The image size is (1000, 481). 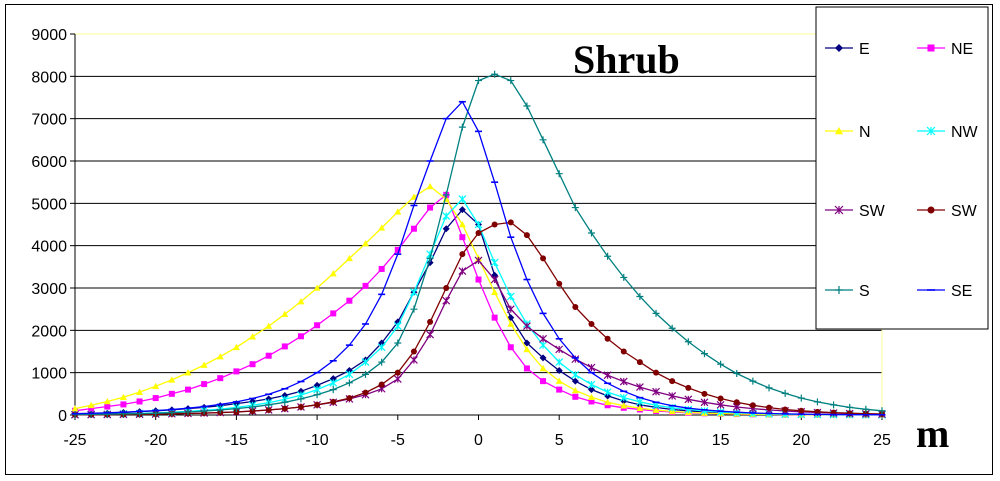 What do you see at coordinates (49, 35) in the screenshot?
I see `y-tick-label: 9000` at bounding box center [49, 35].